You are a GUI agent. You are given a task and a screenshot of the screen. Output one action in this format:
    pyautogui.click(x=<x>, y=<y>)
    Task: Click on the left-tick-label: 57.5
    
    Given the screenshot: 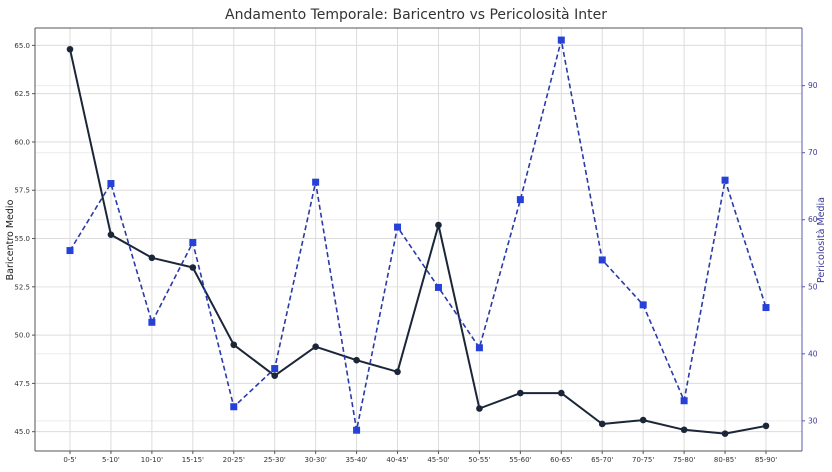 What is the action you would take?
    pyautogui.click(x=22, y=191)
    